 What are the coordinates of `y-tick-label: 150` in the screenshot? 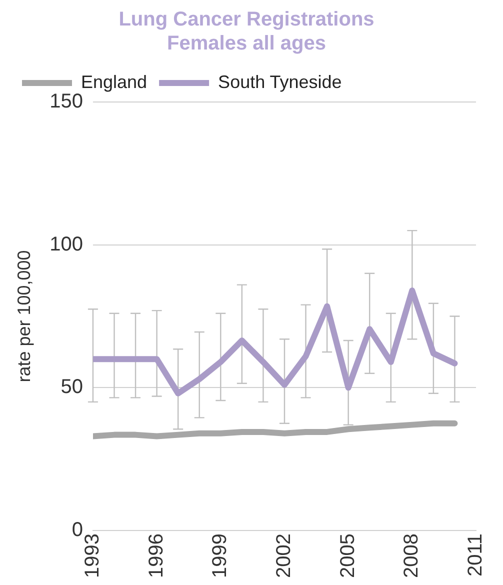 It's located at (66, 101).